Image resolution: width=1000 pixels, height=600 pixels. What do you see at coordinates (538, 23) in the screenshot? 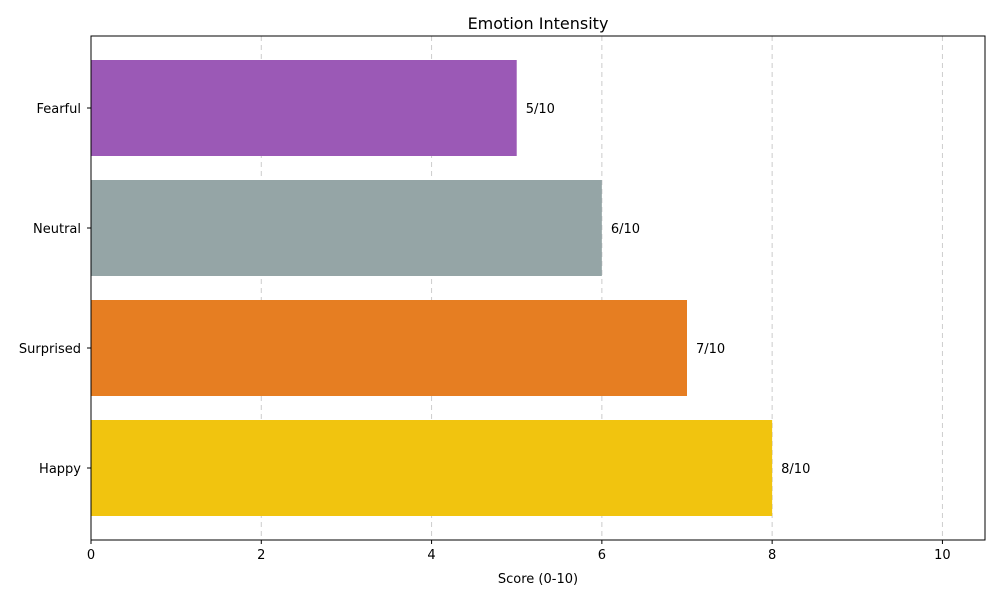
I see `chart-title: Emotion Intensity` at bounding box center [538, 23].